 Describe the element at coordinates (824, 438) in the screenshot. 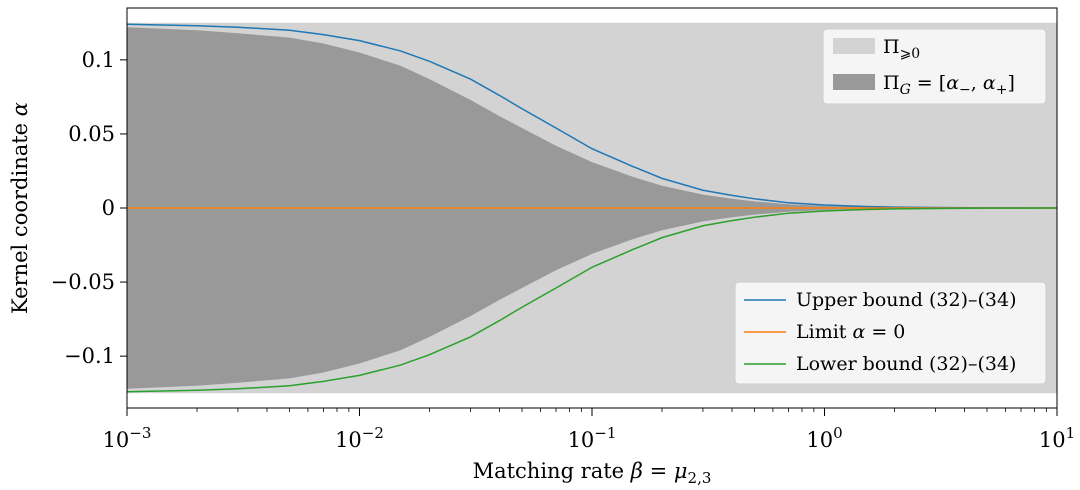

I see `x-tick-label: 10⁰` at that location.